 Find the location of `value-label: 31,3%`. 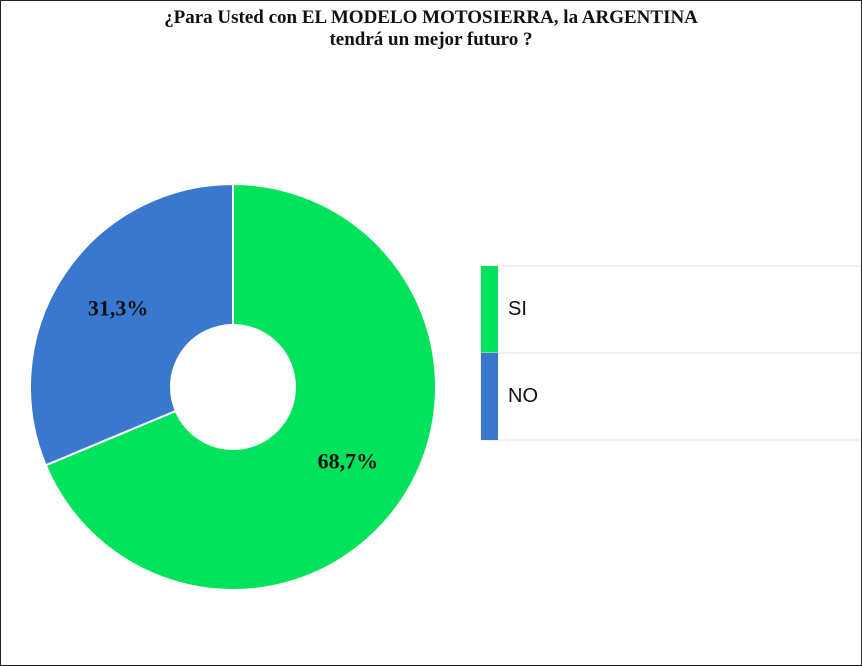

value-label: 31,3% is located at coordinates (118, 308).